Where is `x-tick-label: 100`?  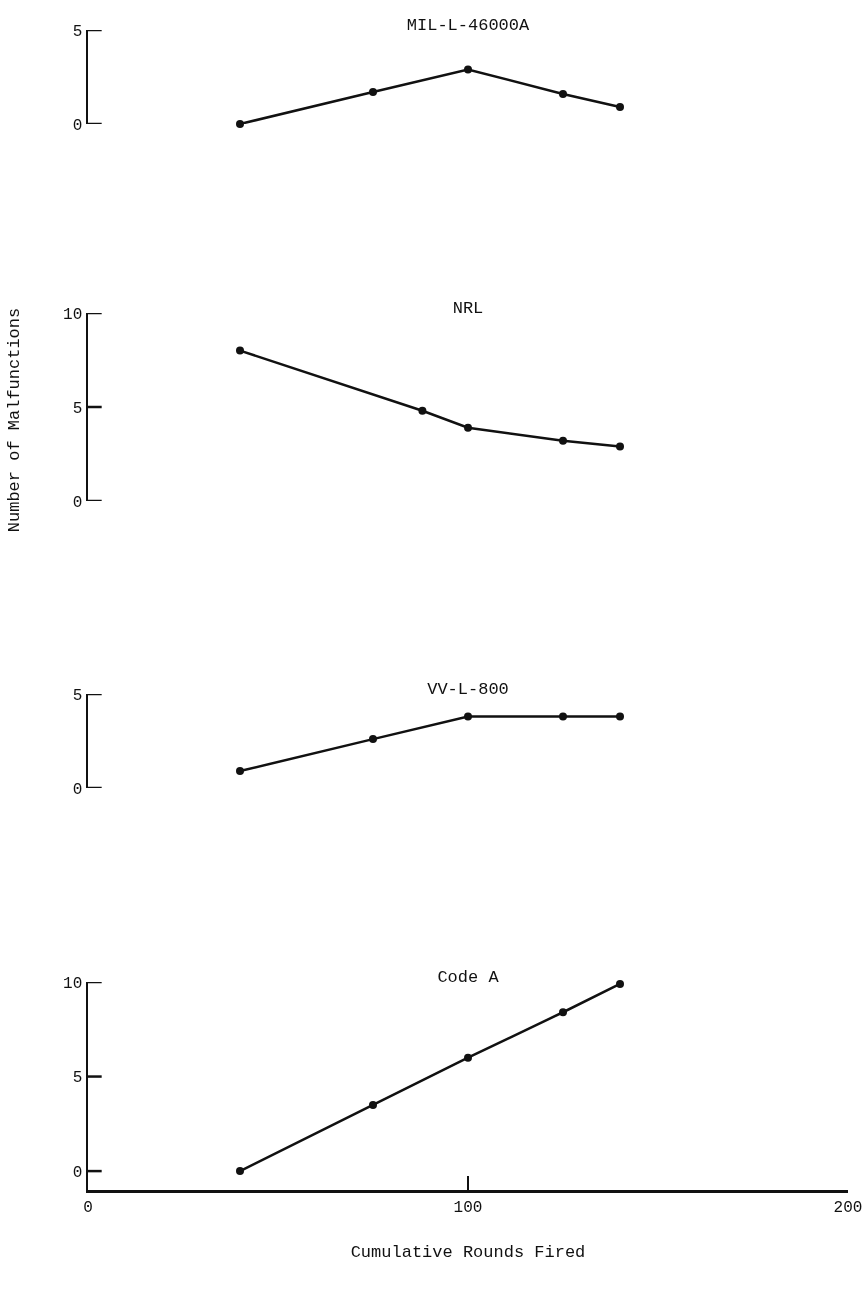 x-tick-label: 100 is located at coordinates (468, 1207).